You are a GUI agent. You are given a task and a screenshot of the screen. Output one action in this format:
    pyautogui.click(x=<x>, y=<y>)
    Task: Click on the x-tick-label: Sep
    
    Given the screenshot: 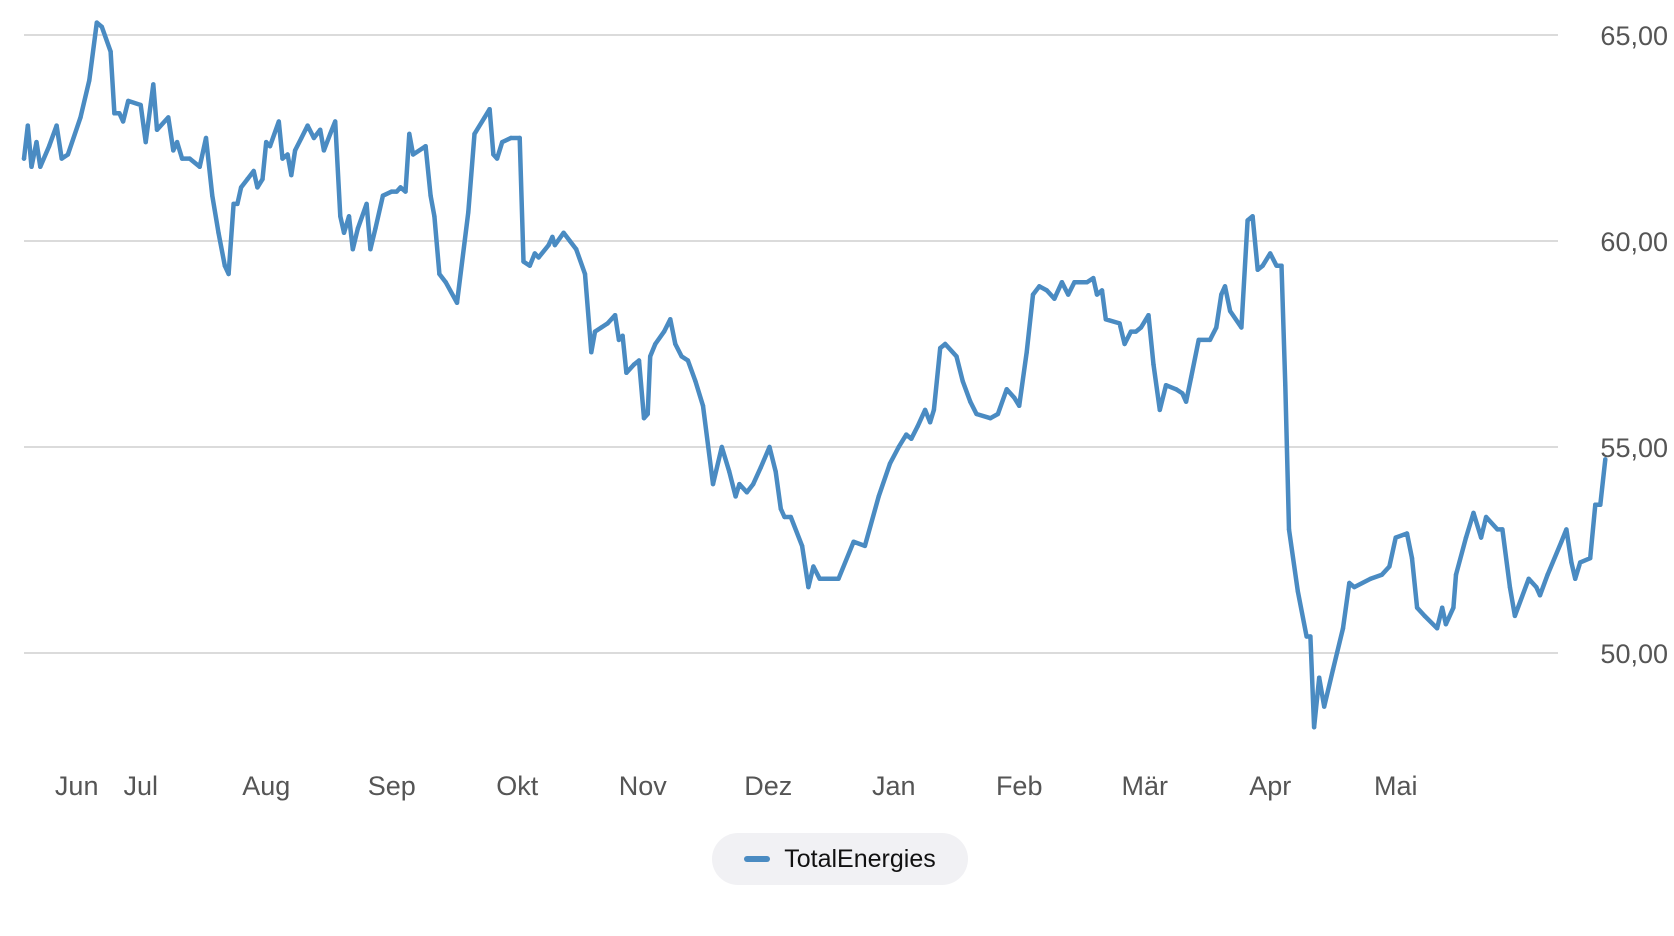 What is the action you would take?
    pyautogui.click(x=392, y=786)
    